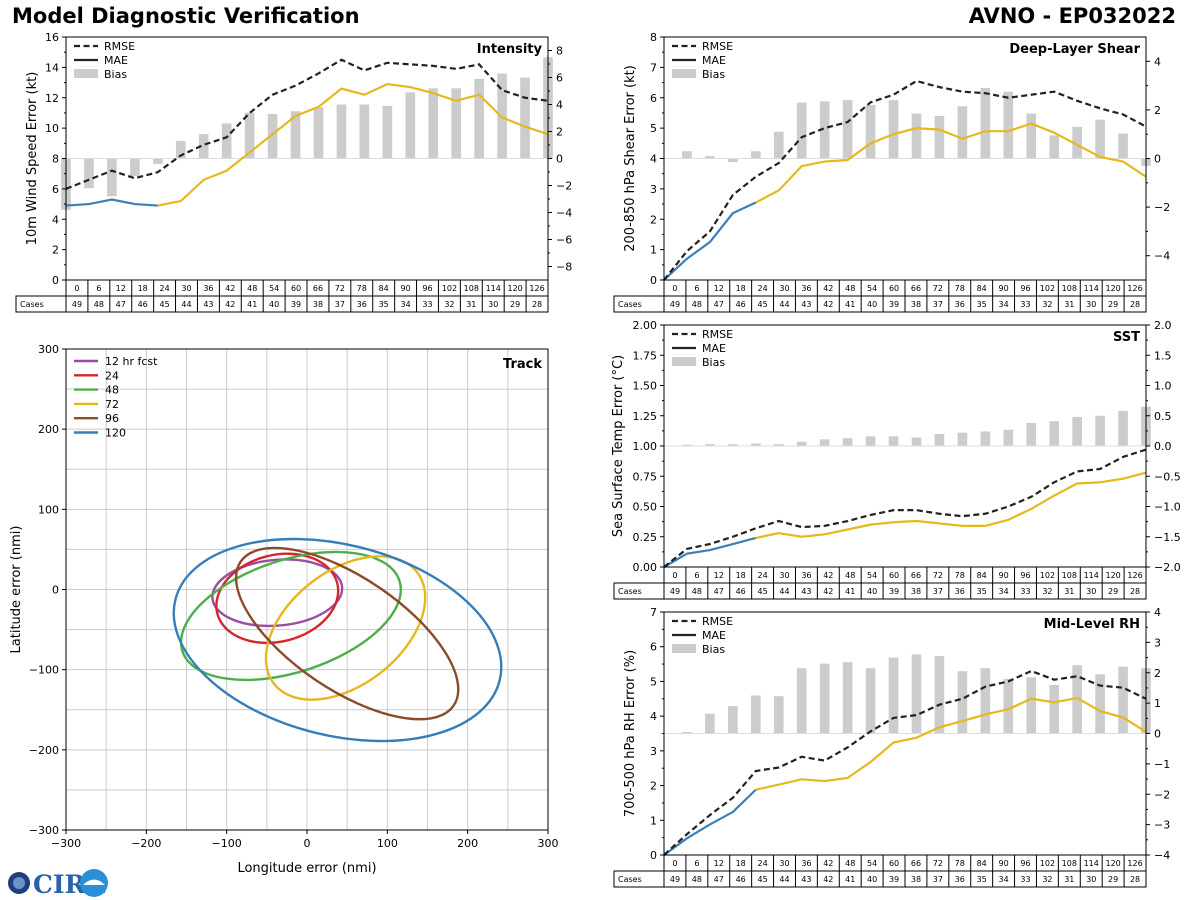  I want to click on csu-emblem-wave, so click(94, 882).